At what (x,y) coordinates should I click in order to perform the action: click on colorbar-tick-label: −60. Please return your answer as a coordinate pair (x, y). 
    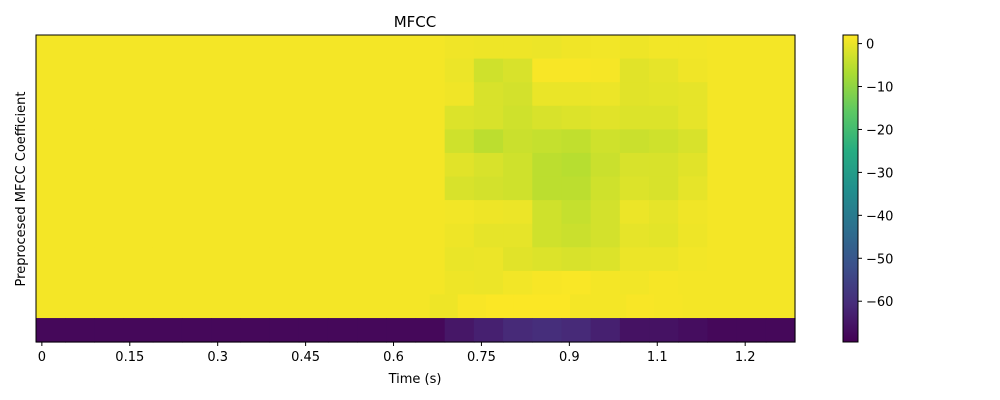
    Looking at the image, I should click on (879, 302).